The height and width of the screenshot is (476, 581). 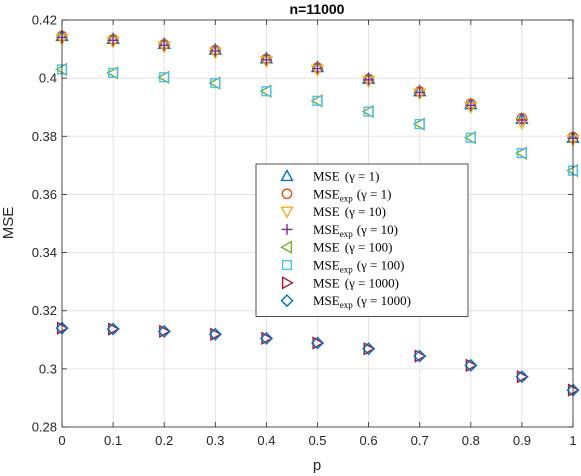 What do you see at coordinates (44, 252) in the screenshot?
I see `y-tick-label: 0.34` at bounding box center [44, 252].